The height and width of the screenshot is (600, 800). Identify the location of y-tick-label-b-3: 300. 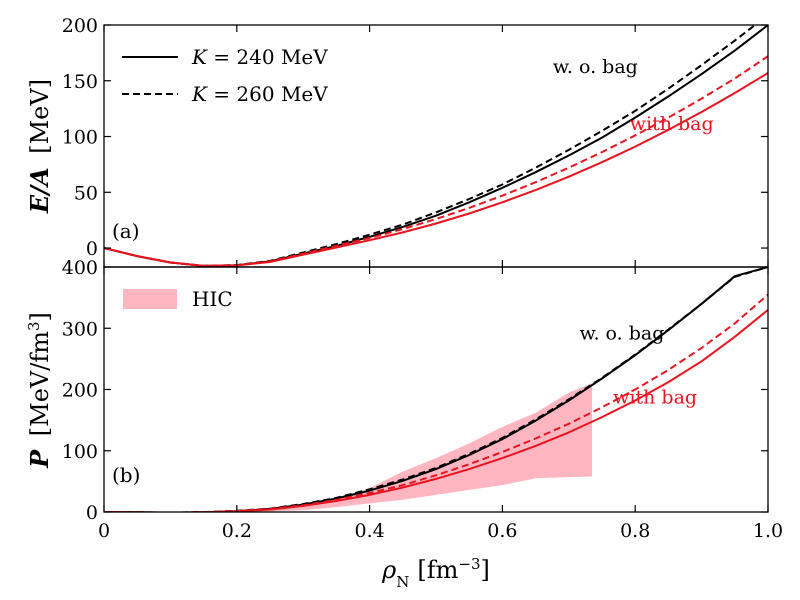
(80, 329).